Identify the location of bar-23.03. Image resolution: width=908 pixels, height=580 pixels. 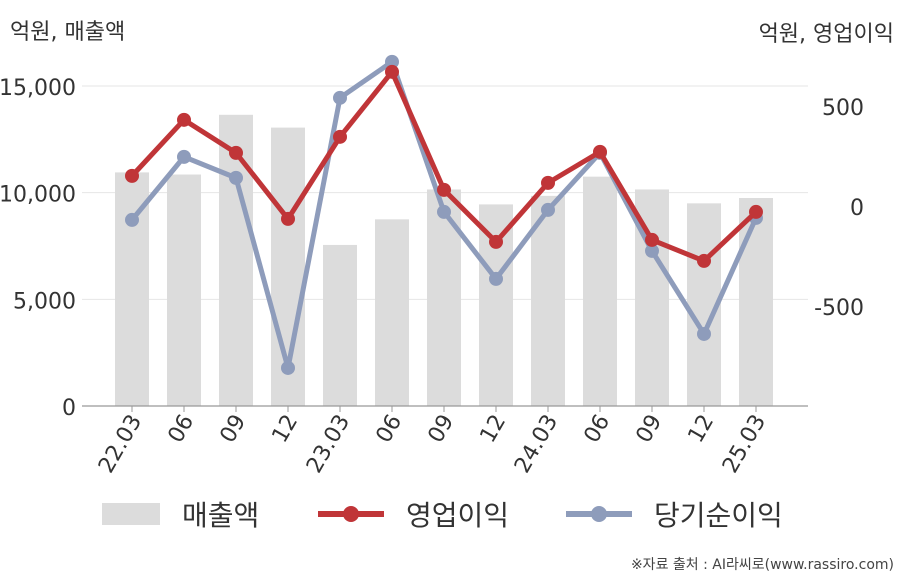
(340, 325).